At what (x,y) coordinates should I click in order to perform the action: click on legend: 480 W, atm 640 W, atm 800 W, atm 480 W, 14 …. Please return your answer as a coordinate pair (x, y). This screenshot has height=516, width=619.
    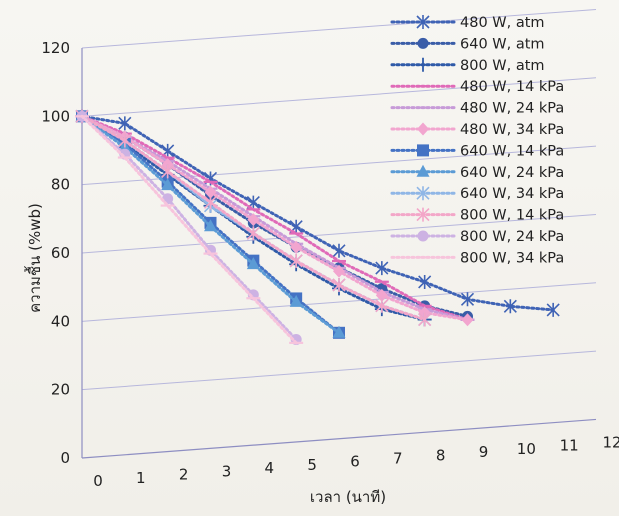
    Looking at the image, I should click on (477, 140).